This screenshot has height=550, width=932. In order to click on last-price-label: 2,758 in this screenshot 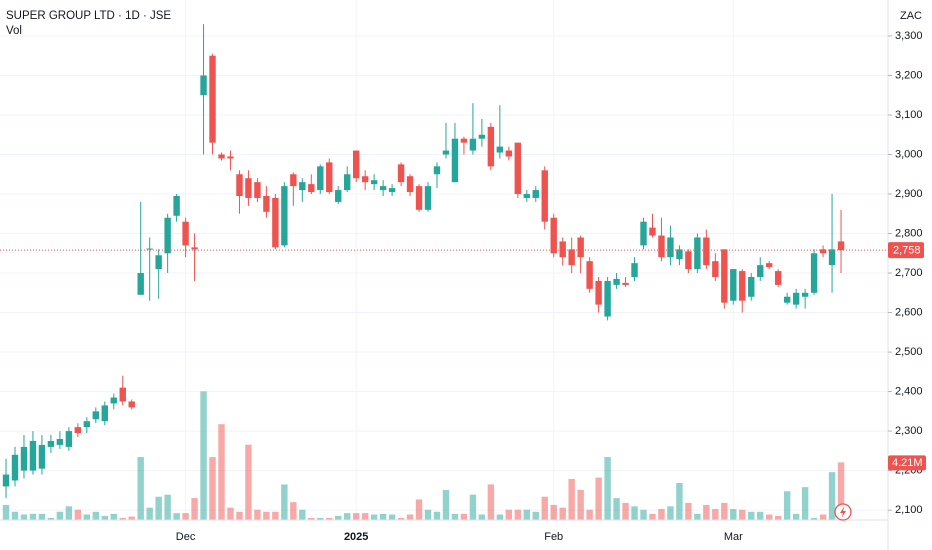, I will do `click(907, 251)`.